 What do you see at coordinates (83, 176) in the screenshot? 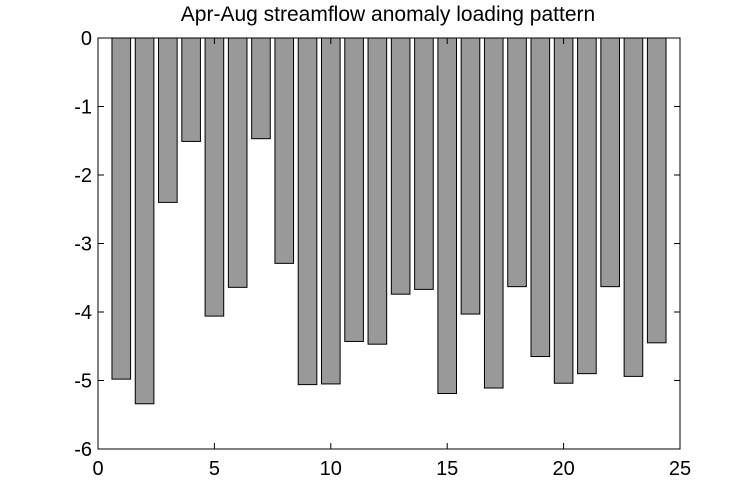
I see `y-tick-label: -2` at bounding box center [83, 176].